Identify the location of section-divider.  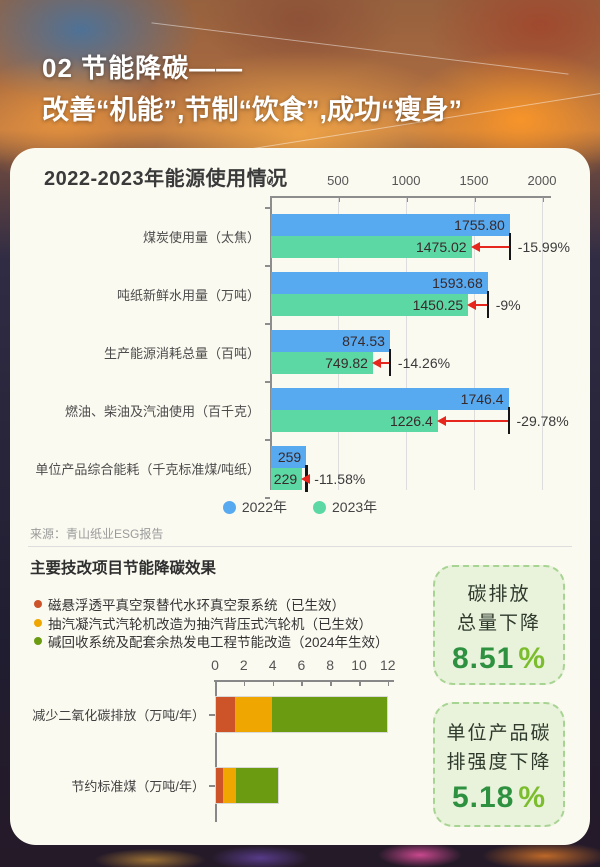
(300, 546).